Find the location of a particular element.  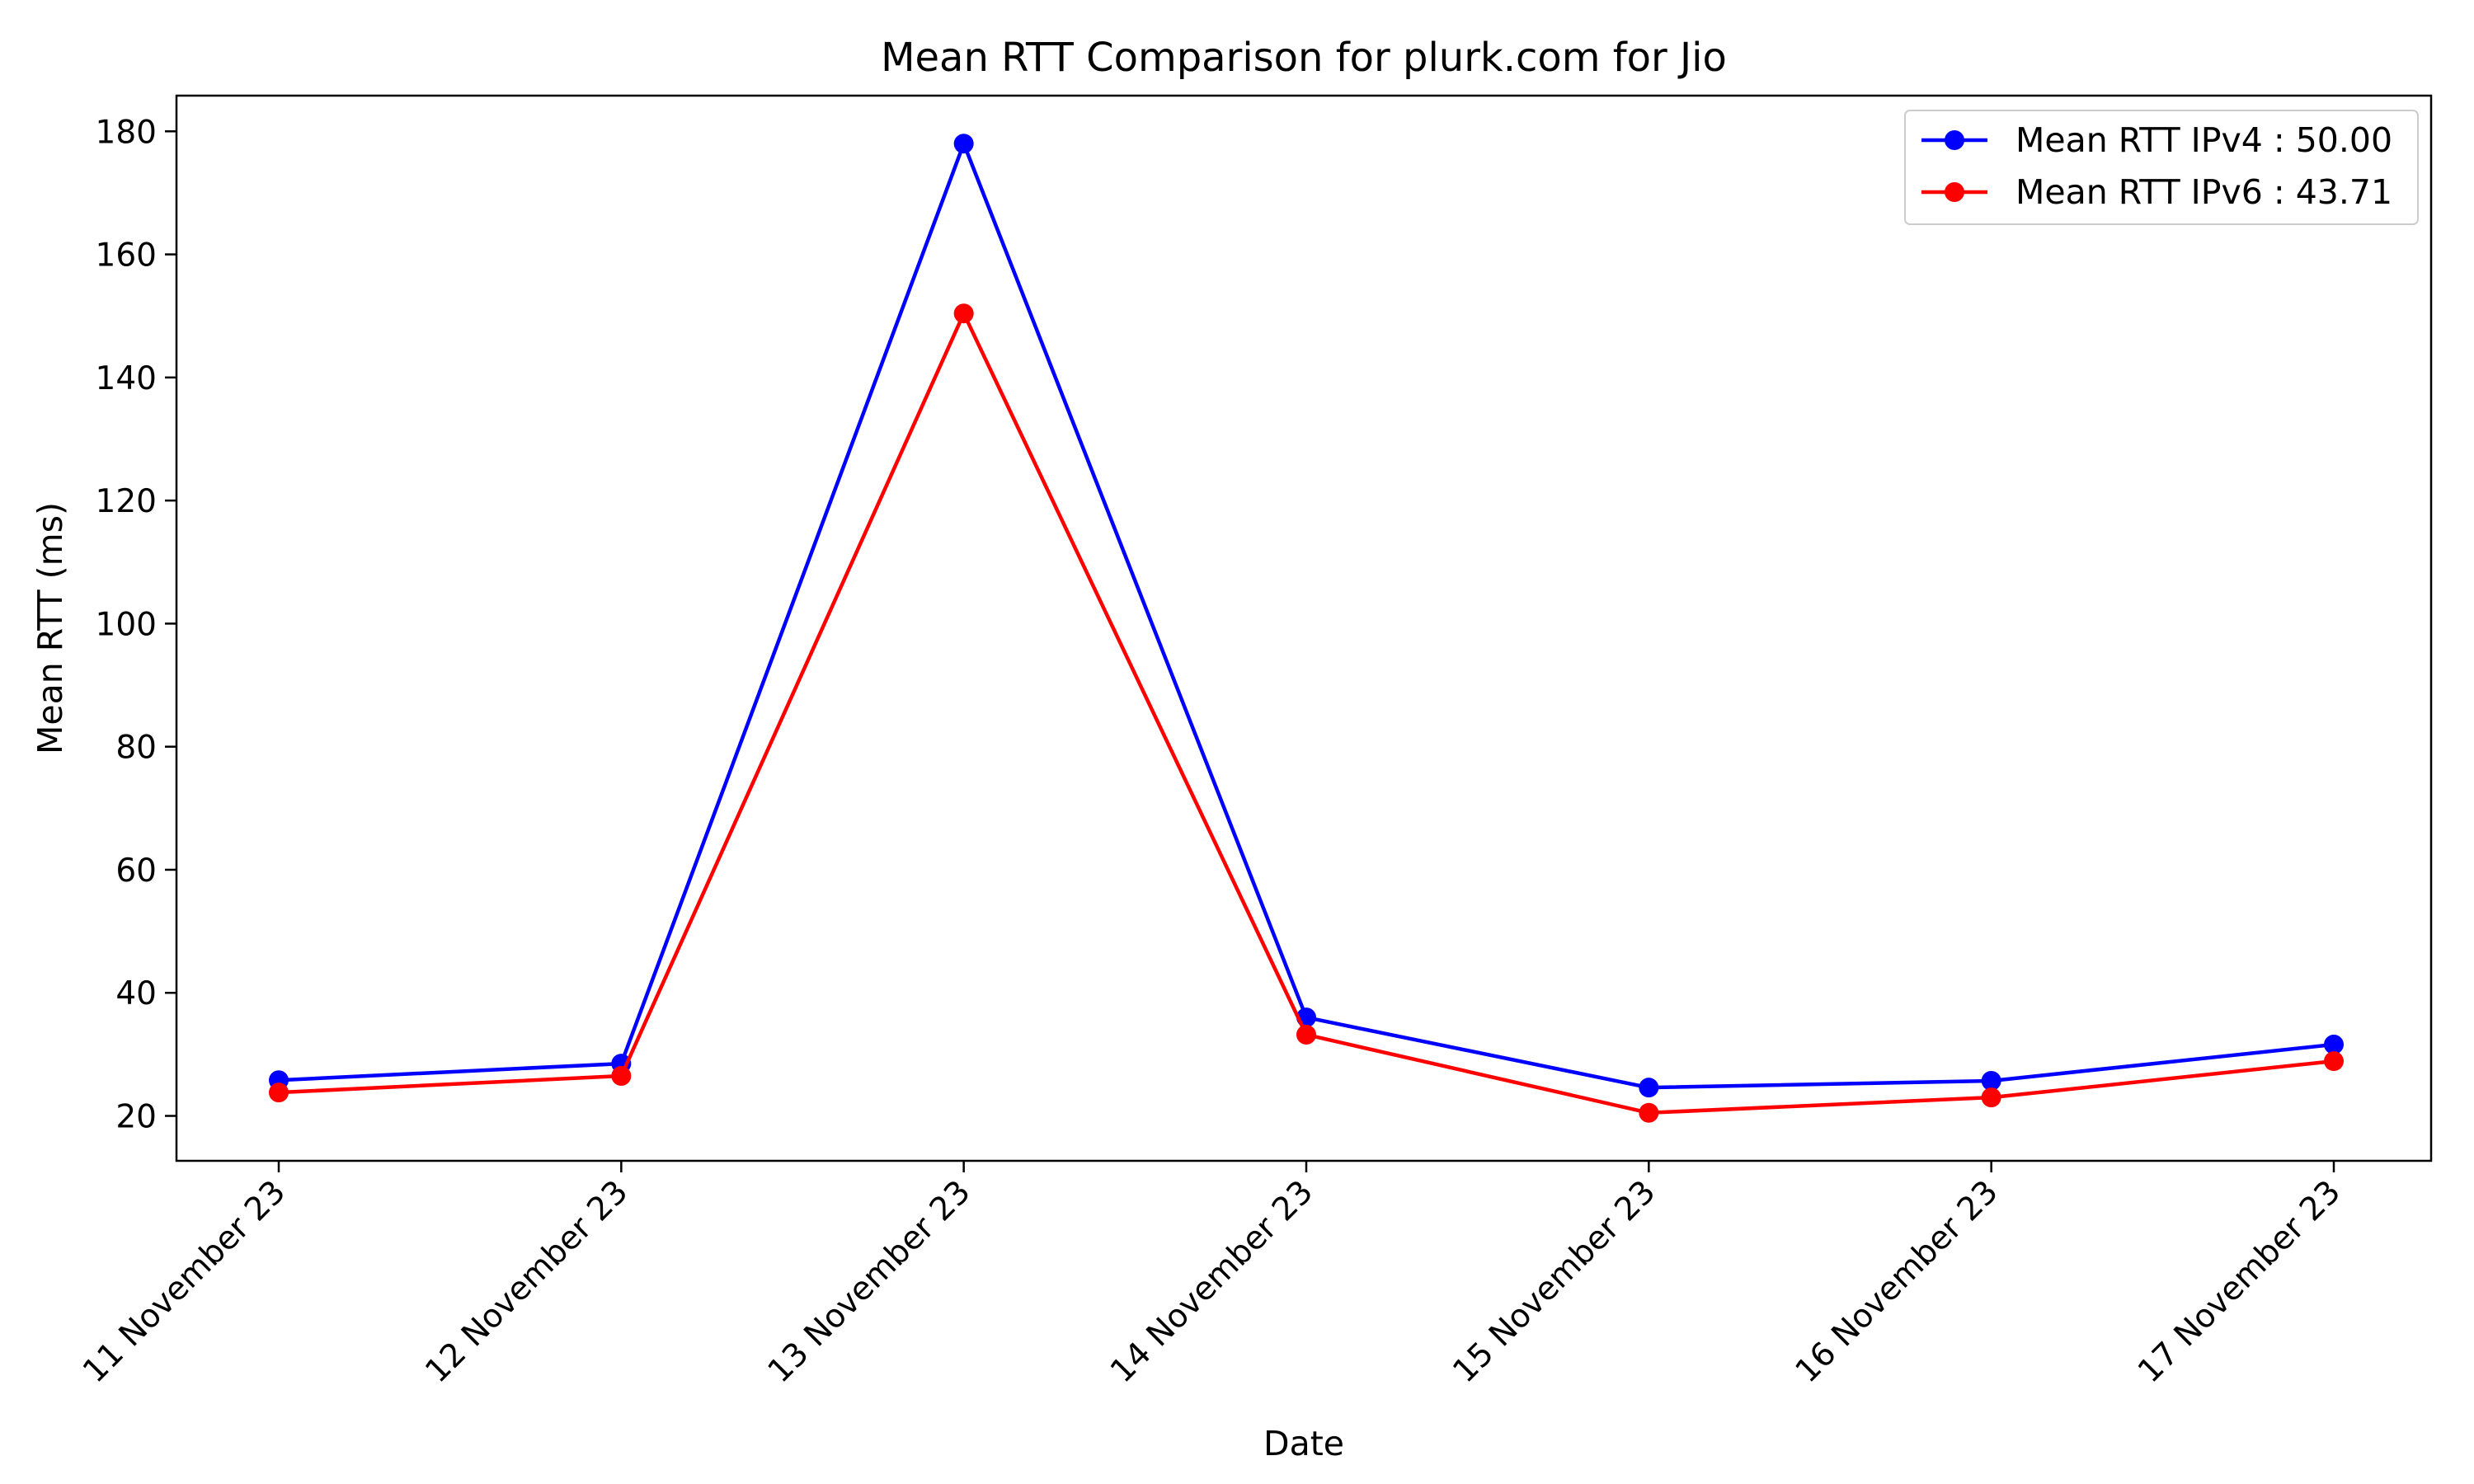

y-tick-label: 80 is located at coordinates (136, 748).